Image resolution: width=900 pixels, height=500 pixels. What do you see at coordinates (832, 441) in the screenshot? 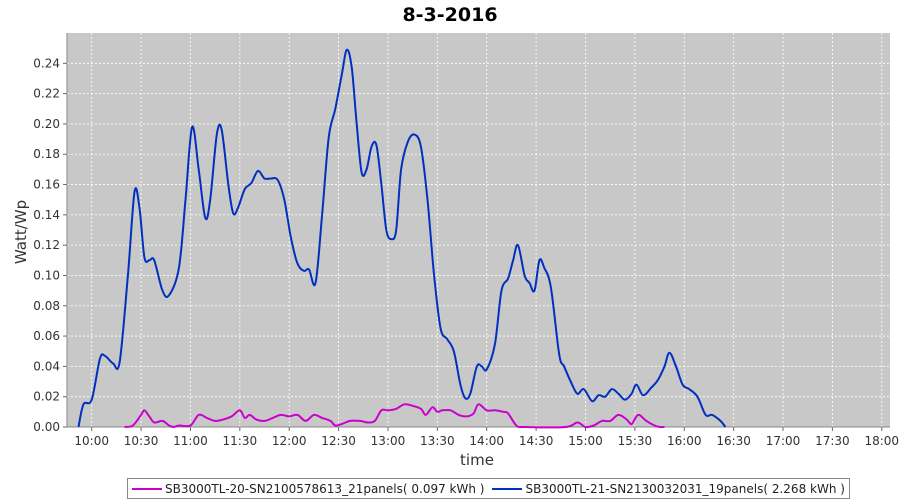
I see `x-tick-label: 17:30` at bounding box center [832, 441].